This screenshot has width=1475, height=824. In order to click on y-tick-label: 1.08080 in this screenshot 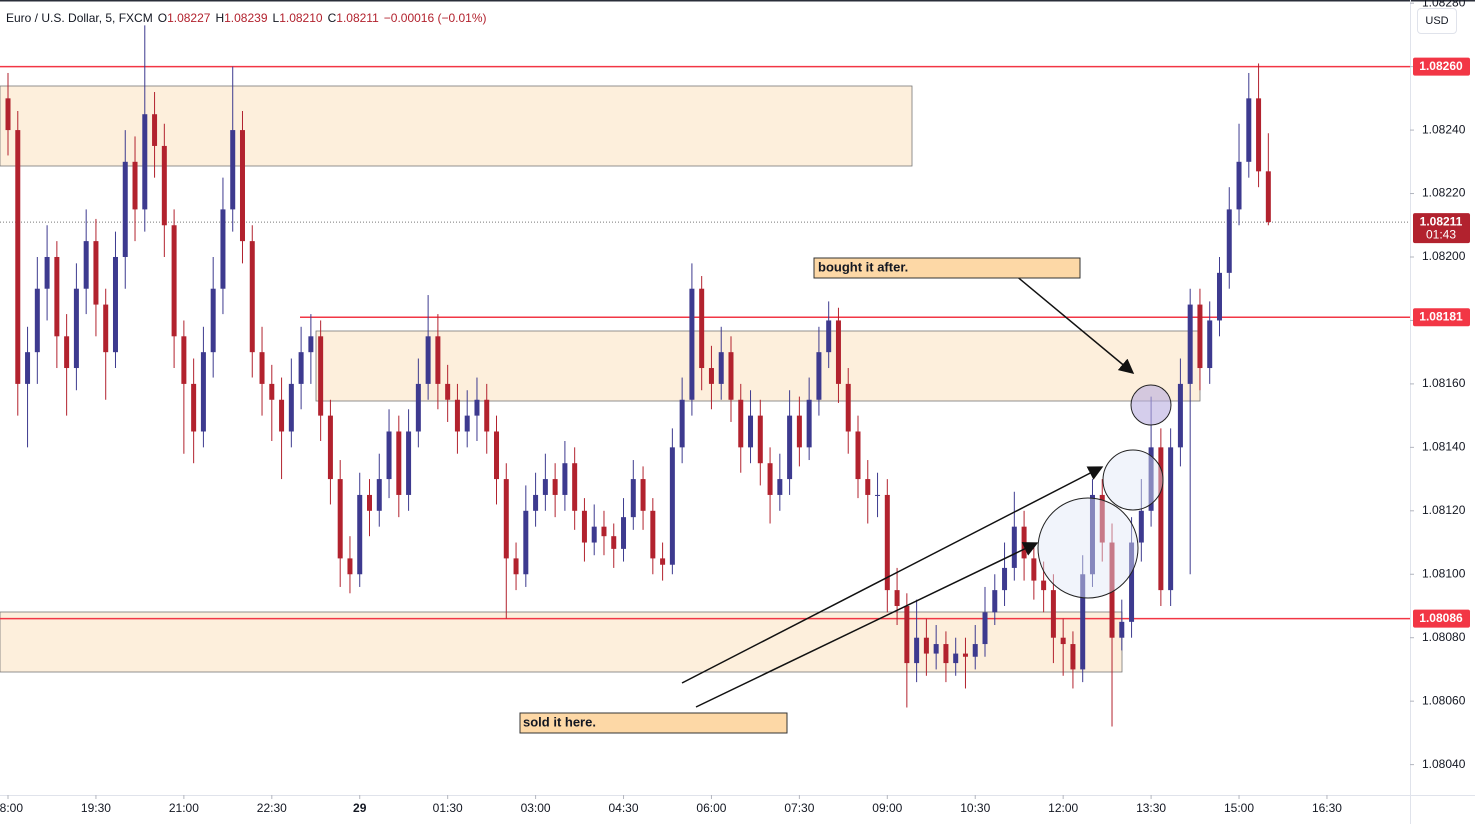, I will do `click(1444, 637)`.